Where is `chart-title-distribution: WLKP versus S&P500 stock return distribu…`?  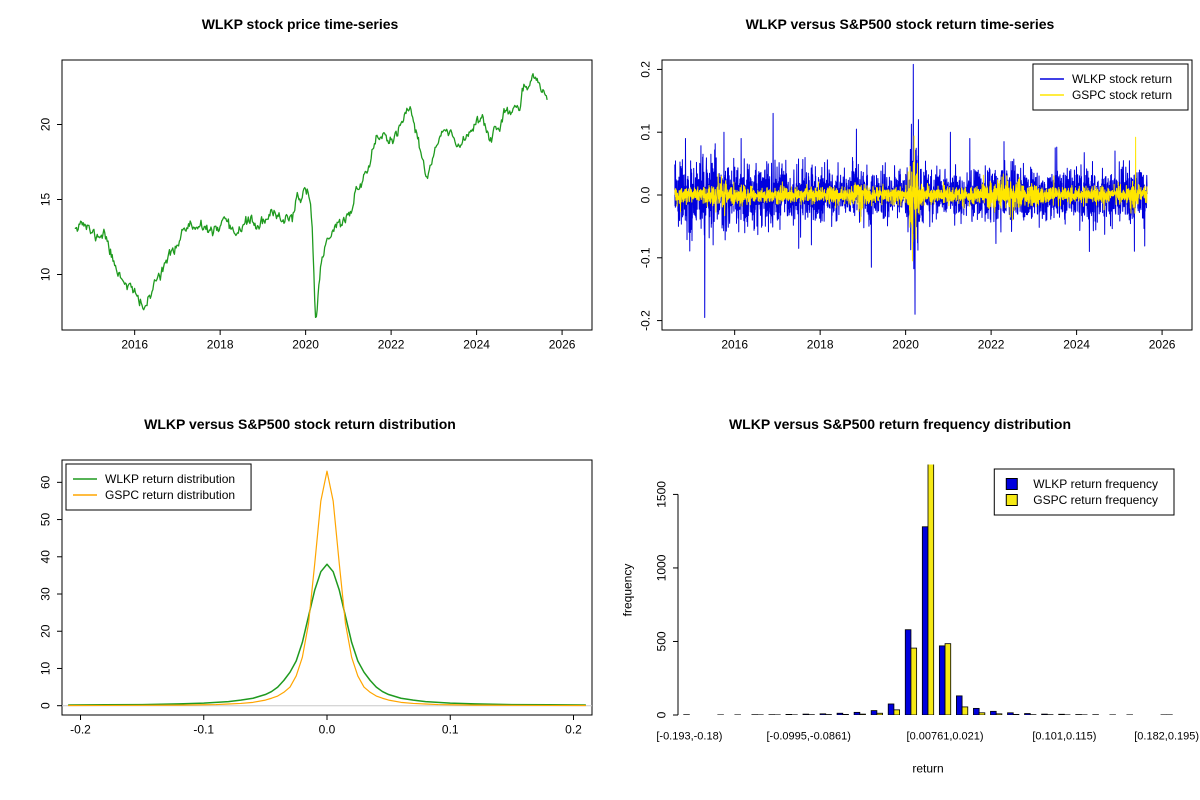
chart-title-distribution: WLKP versus S&P500 stock return distribu… is located at coordinates (300, 424).